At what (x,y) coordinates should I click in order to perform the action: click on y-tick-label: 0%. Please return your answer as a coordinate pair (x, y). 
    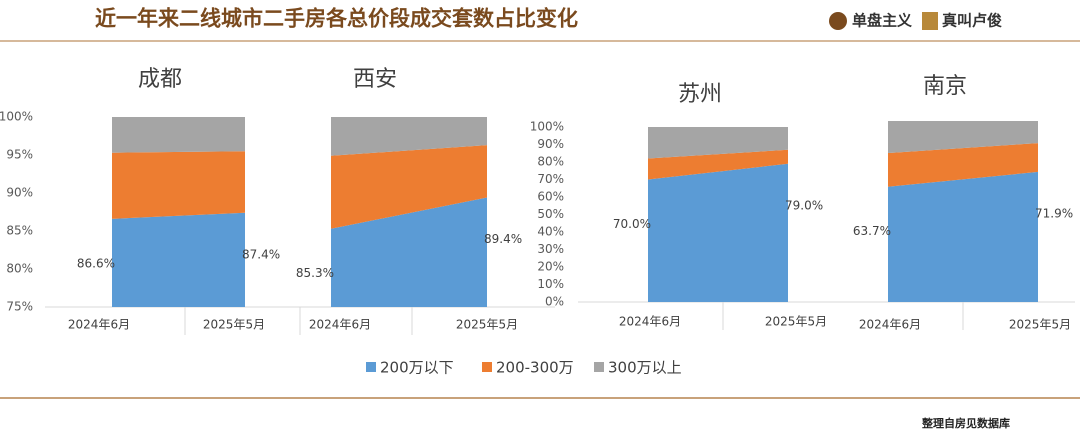
    Looking at the image, I should click on (554, 302).